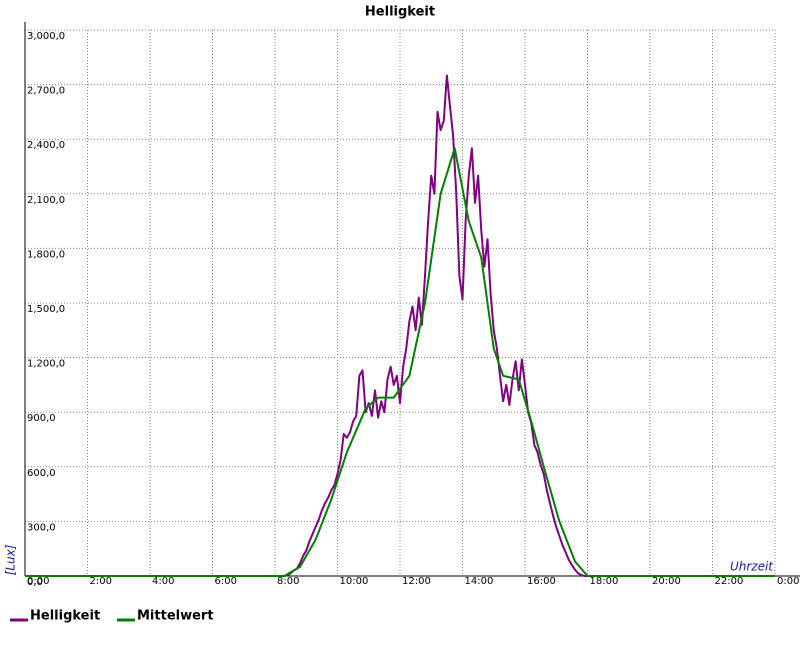 The height and width of the screenshot is (650, 800). What do you see at coordinates (46, 91) in the screenshot?
I see `y-tick-label: 2,700,0` at bounding box center [46, 91].